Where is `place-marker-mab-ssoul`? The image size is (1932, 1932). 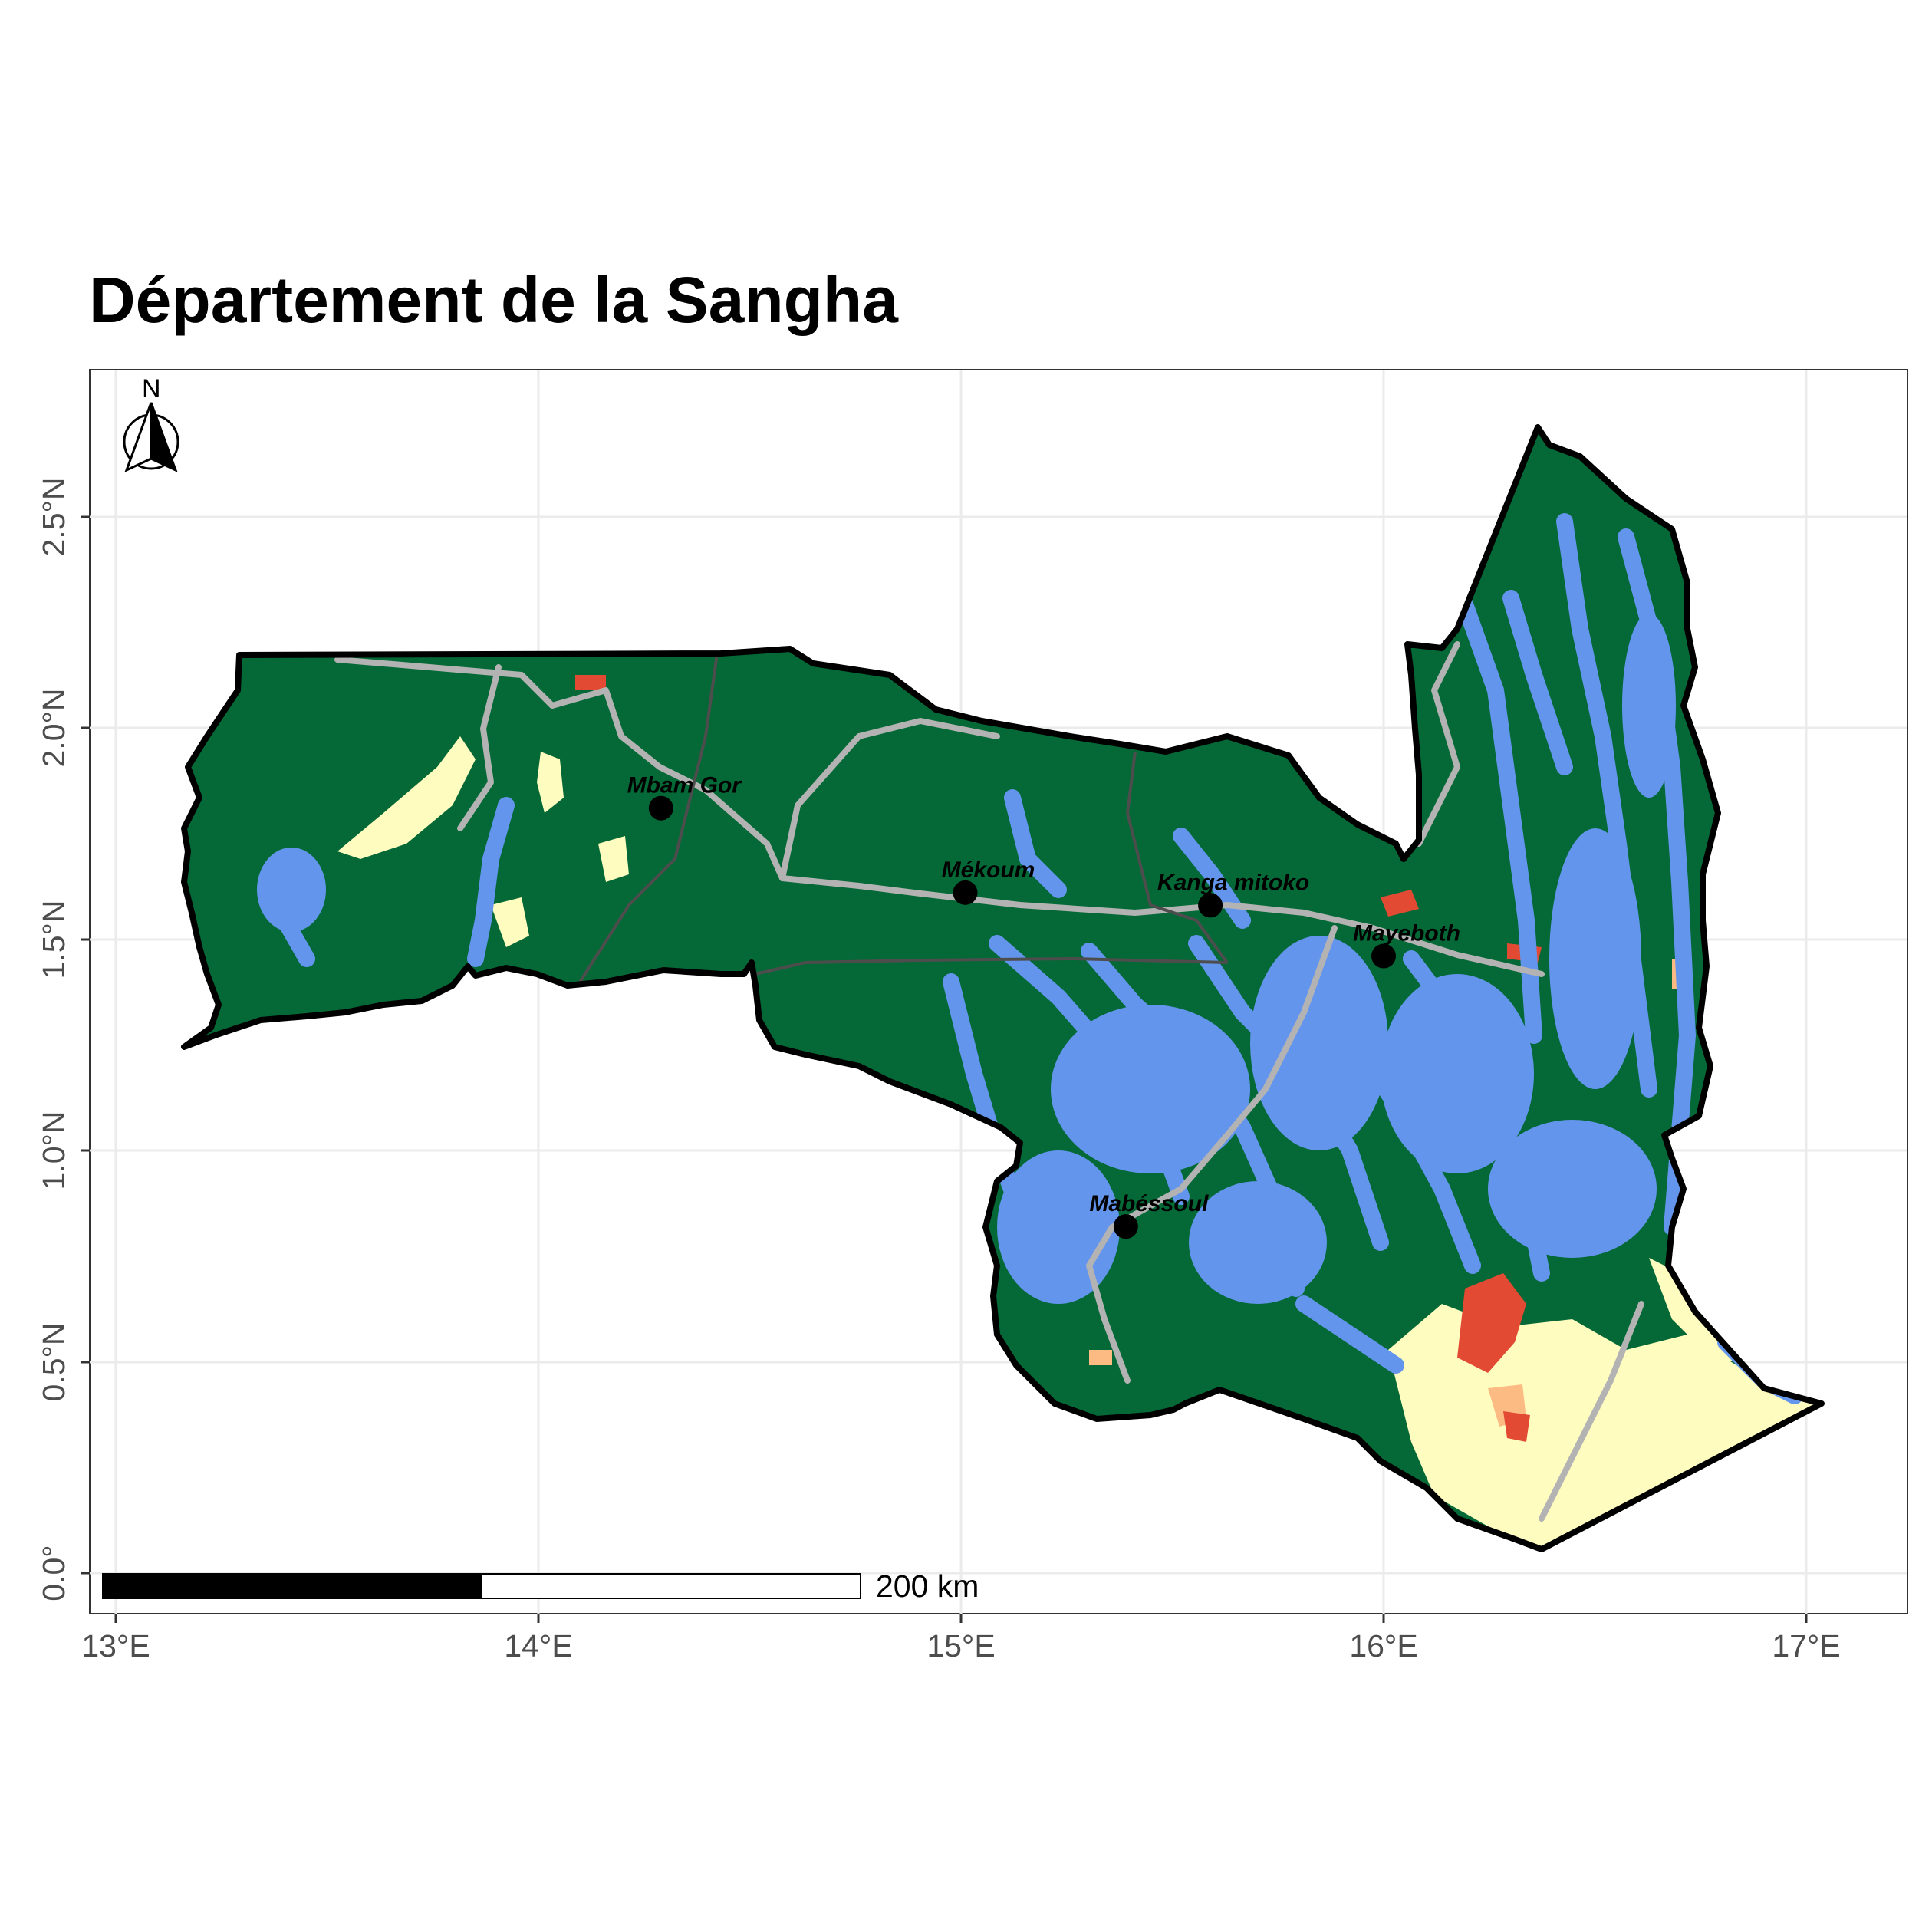
place-marker-mab-ssoul is located at coordinates (1125, 1226).